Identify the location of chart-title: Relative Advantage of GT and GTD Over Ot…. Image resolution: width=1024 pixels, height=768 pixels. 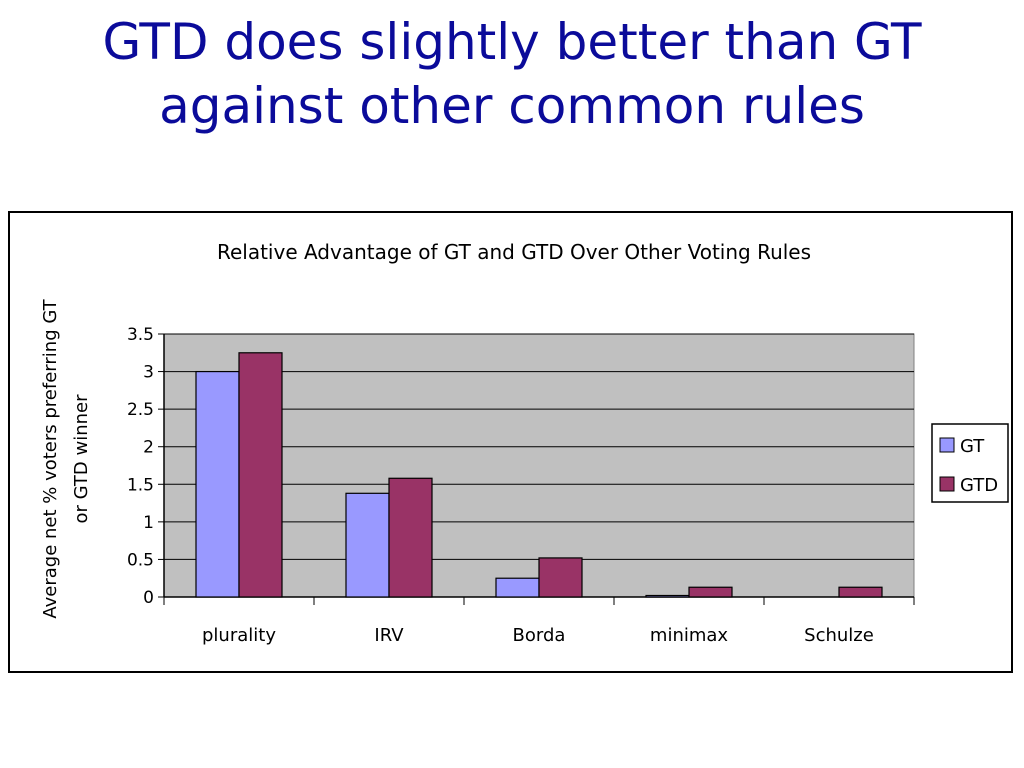
(514, 252).